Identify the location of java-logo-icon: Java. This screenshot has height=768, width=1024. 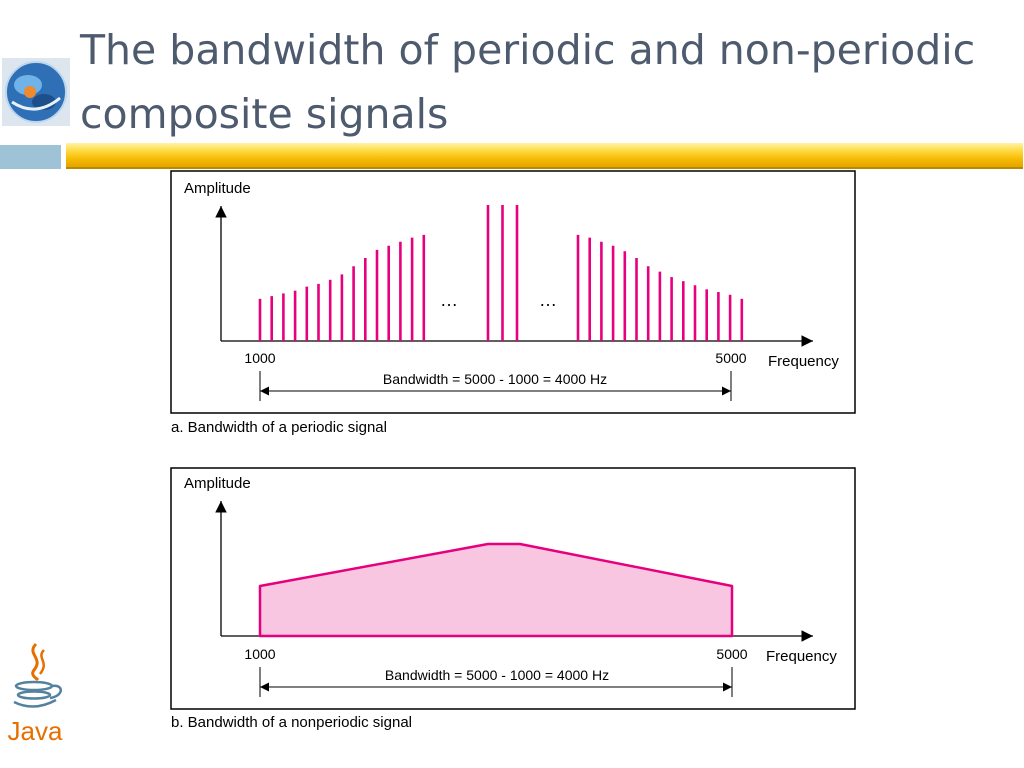
(35, 694).